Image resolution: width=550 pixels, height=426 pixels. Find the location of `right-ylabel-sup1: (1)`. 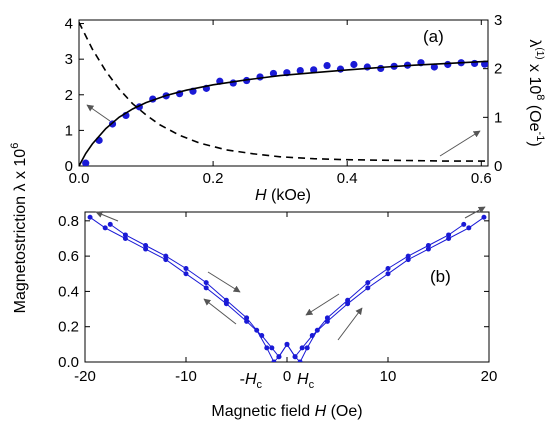

right-ylabel-sup1: (1) is located at coordinates (539, 53).